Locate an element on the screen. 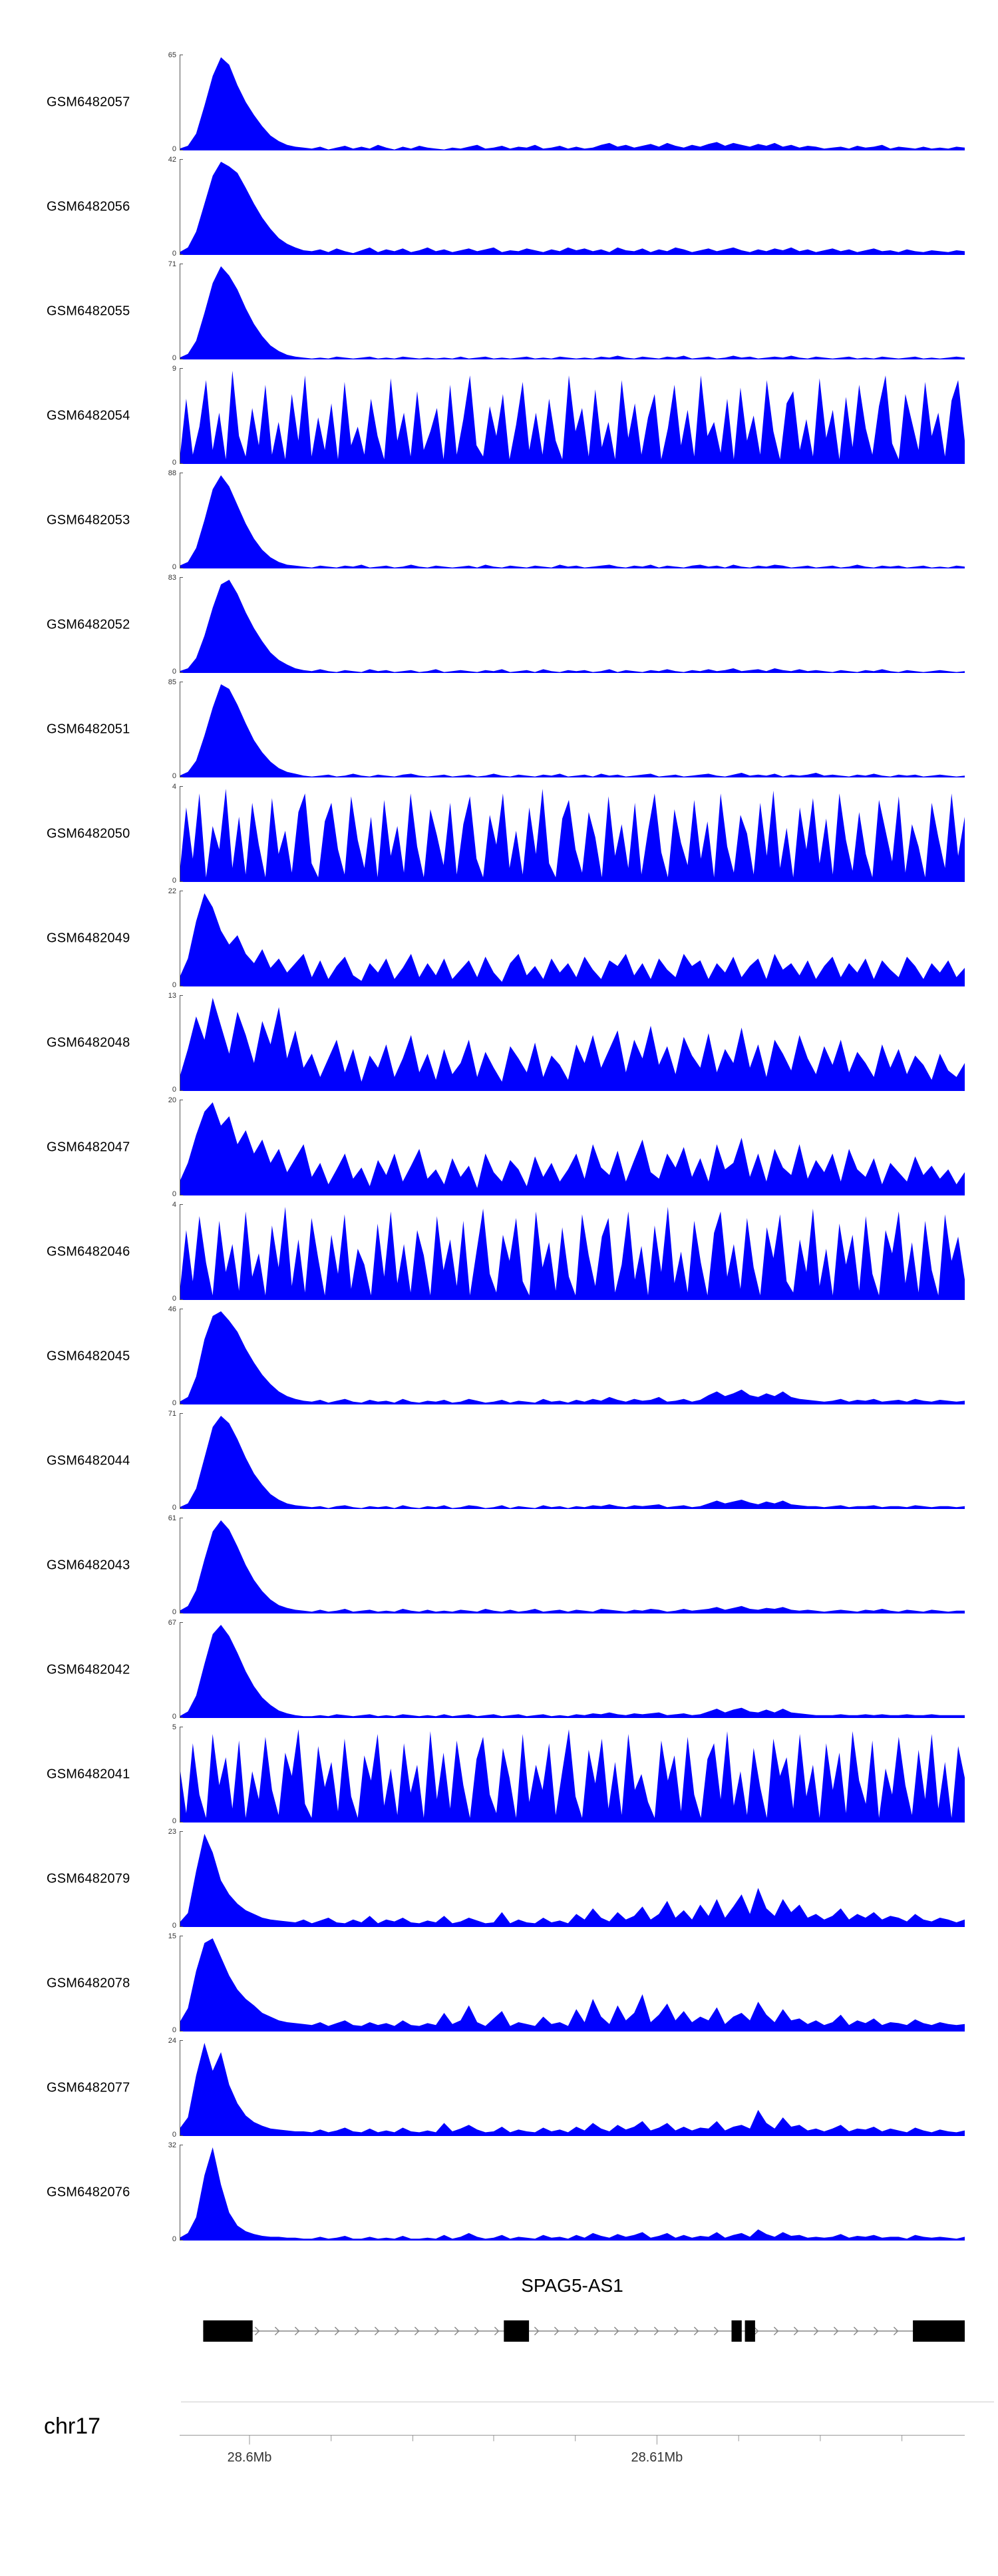  track-label: GSM6482054 is located at coordinates (88, 415).